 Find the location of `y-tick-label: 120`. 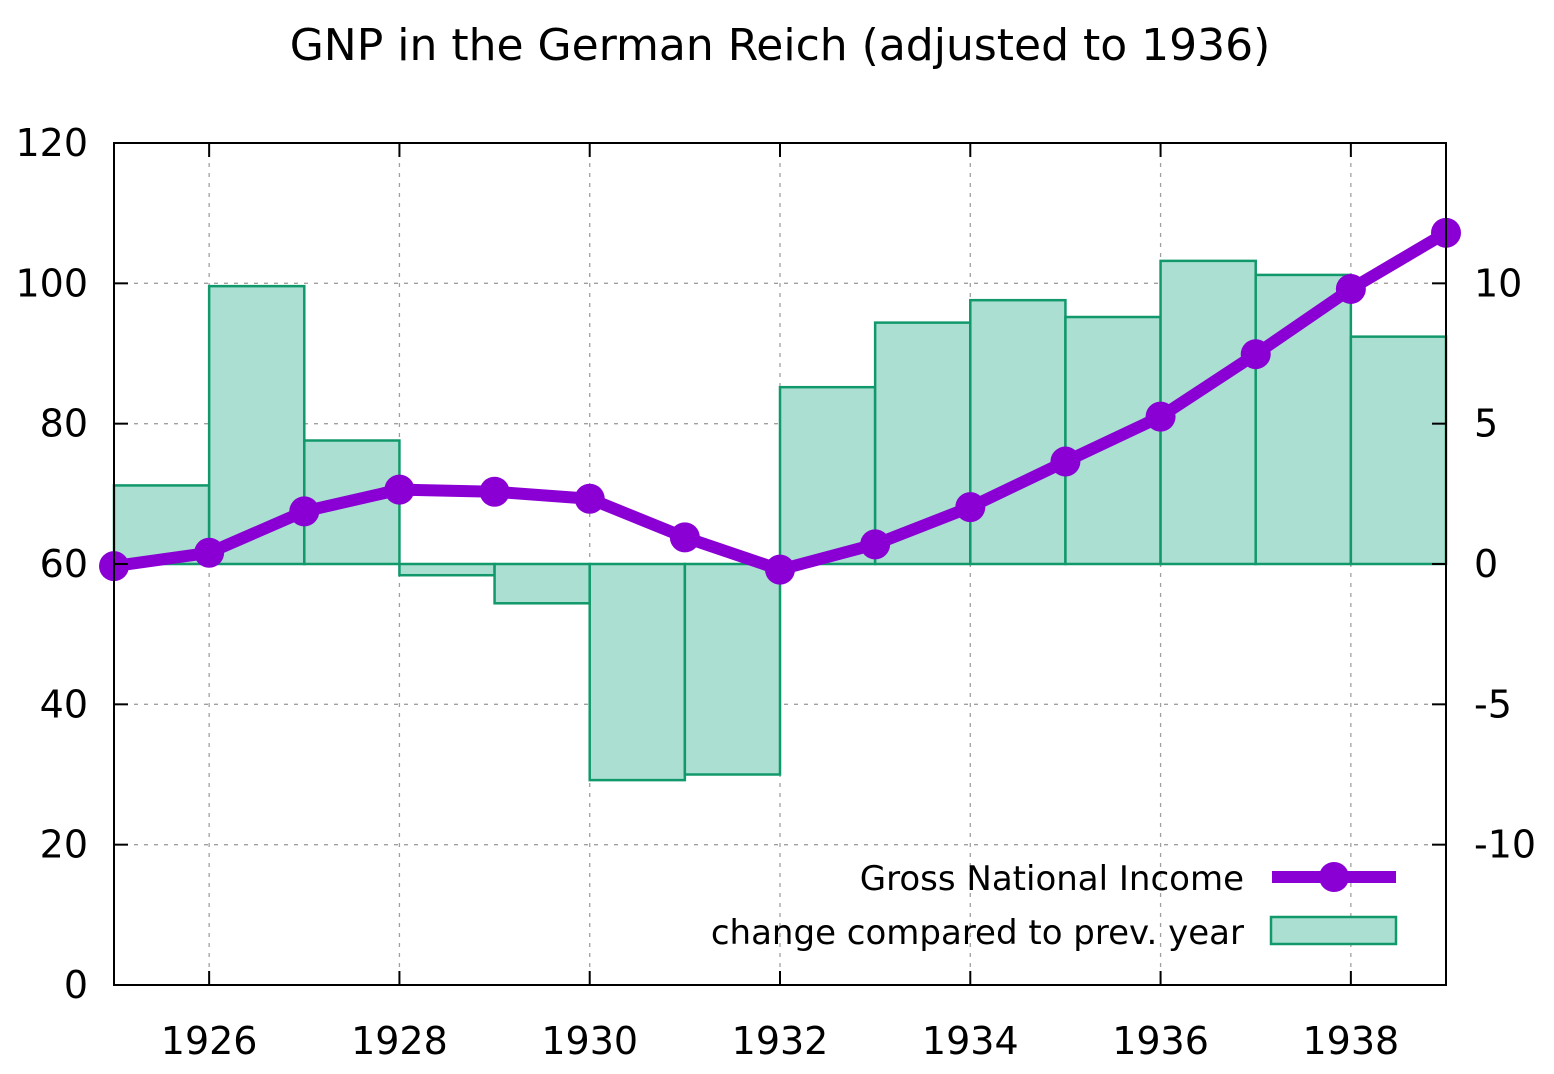

y-tick-label: 120 is located at coordinates (51, 143).